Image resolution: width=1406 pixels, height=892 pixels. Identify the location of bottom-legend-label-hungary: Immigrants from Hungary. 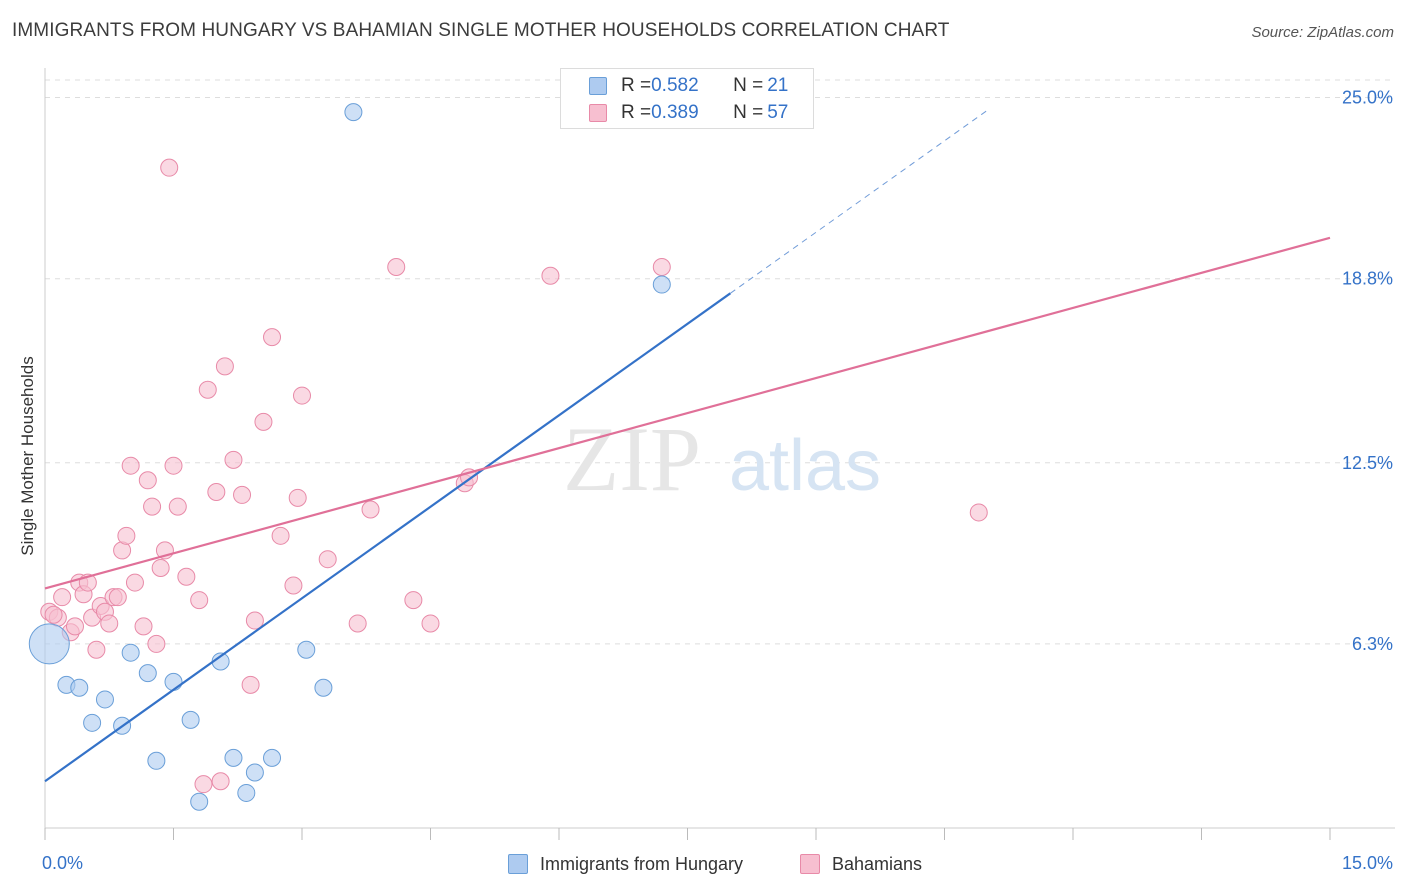
(642, 863).